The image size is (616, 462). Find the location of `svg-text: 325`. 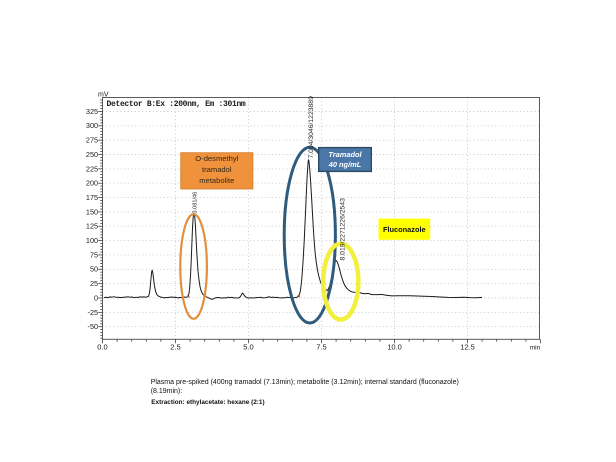

svg-text: 325 is located at coordinates (92, 111).